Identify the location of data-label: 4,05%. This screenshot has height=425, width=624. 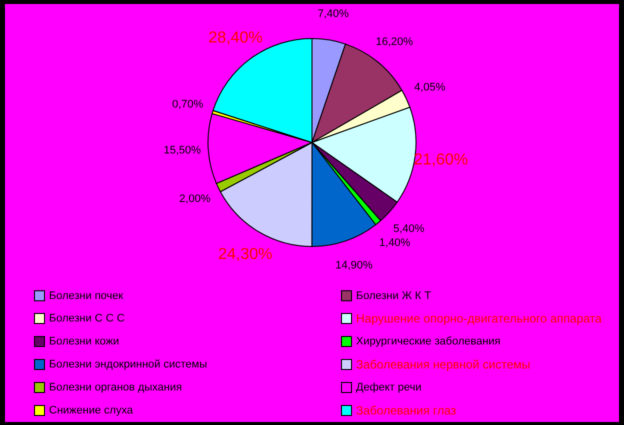
(430, 88).